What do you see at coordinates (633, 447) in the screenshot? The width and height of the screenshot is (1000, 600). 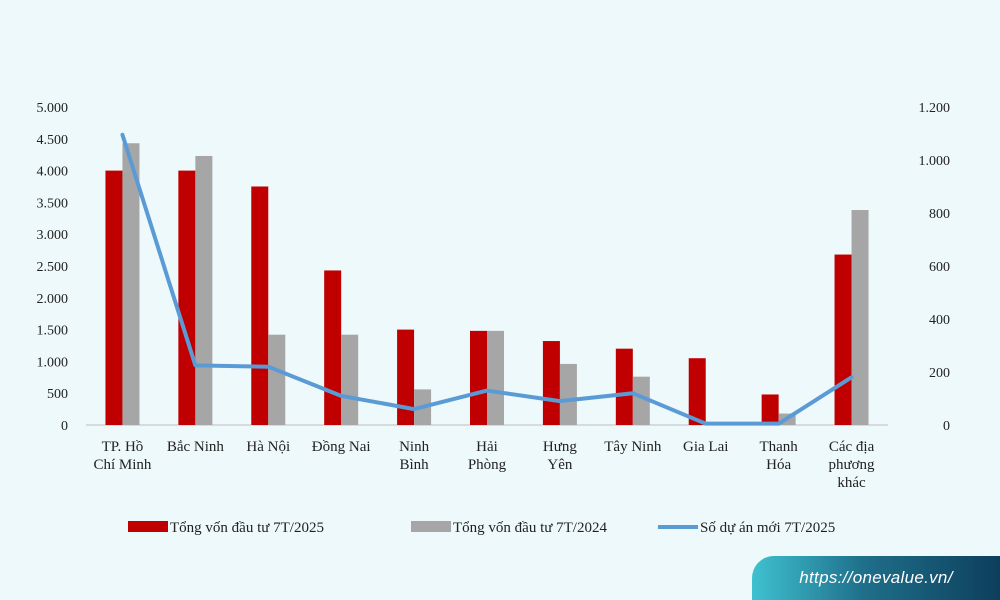 I see `category-label: Tây Ninh` at bounding box center [633, 447].